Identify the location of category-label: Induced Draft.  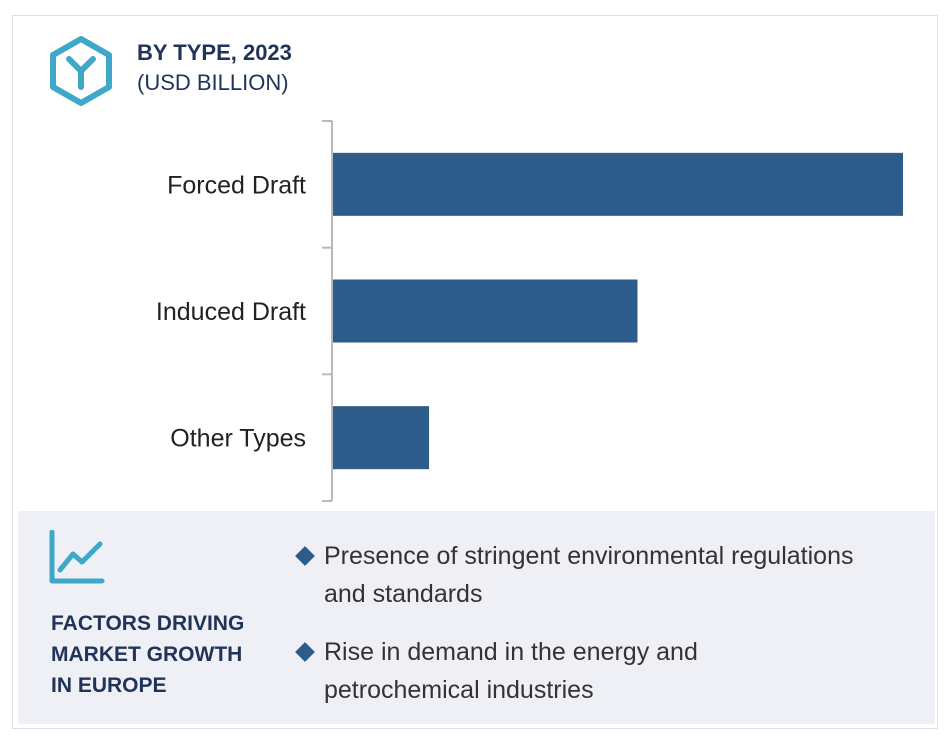
(231, 312).